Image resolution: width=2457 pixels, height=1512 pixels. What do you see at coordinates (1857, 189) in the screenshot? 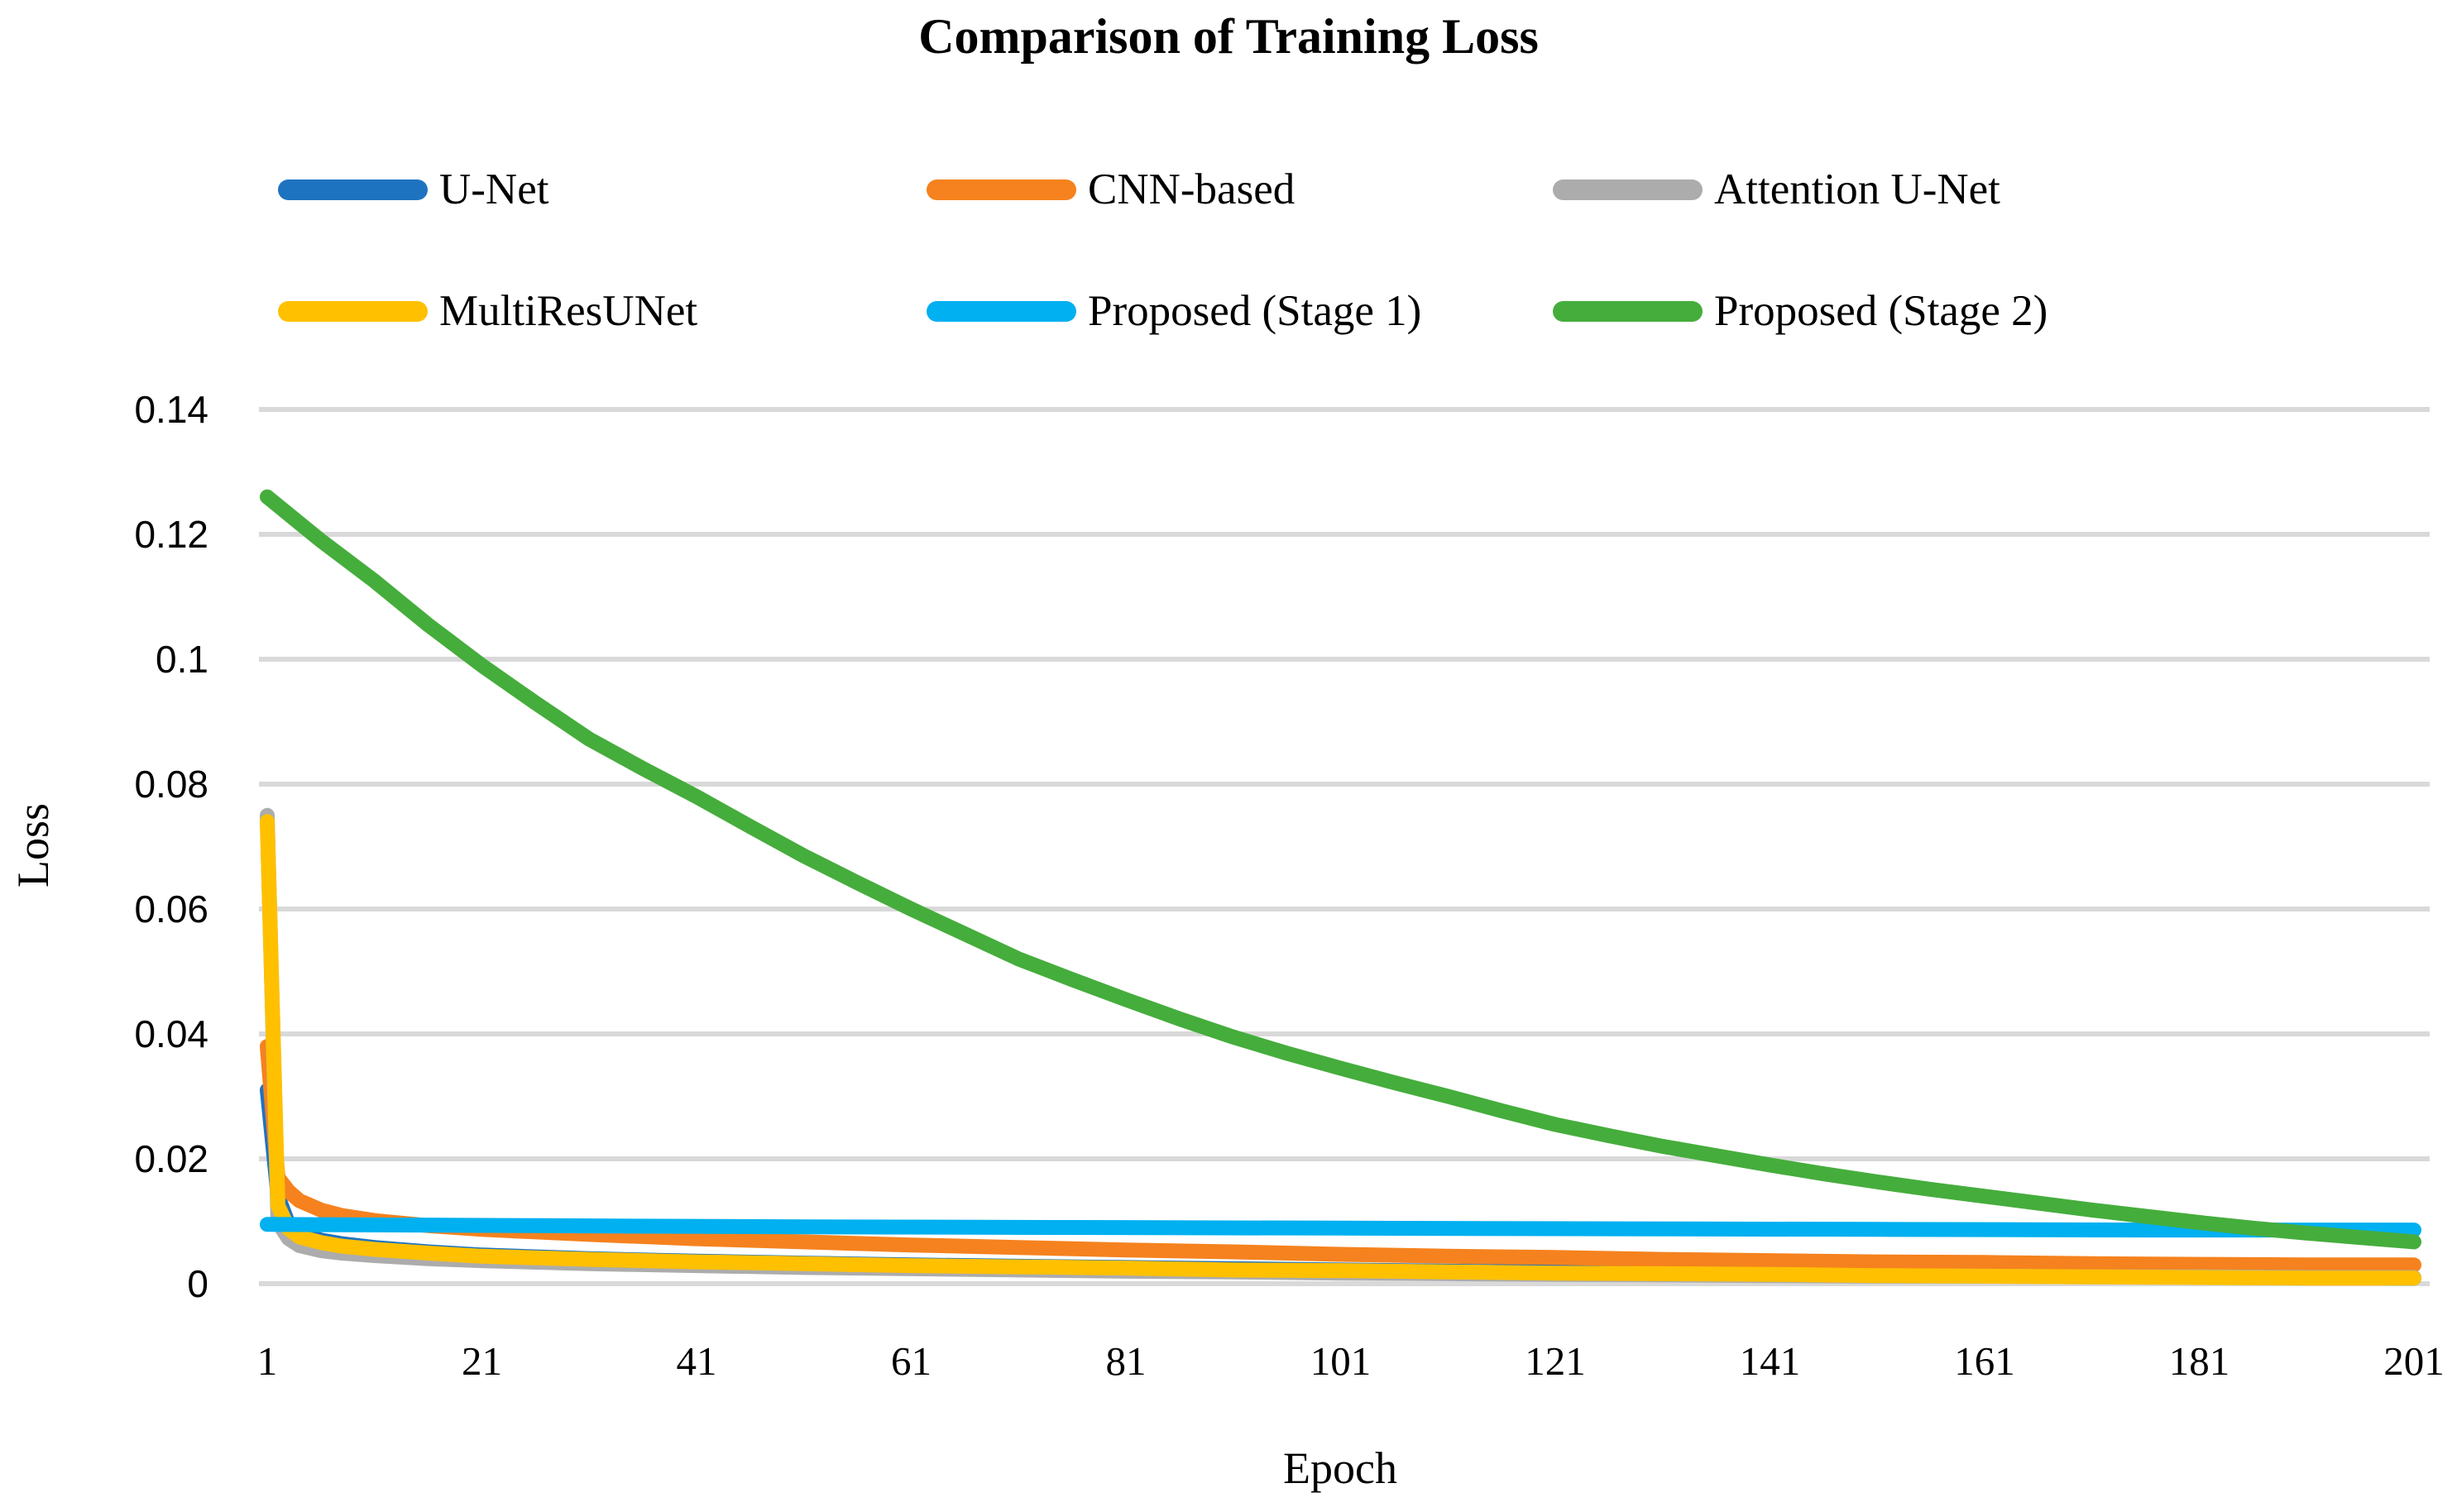
I see `legend-item-label: Attention U-Net` at bounding box center [1857, 189].